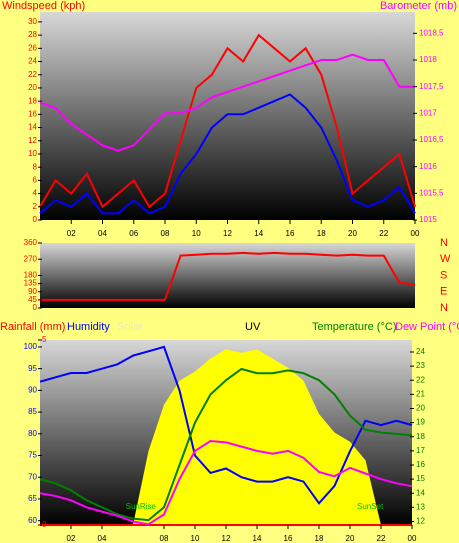  I want to click on annotation: SunSet, so click(370, 506).